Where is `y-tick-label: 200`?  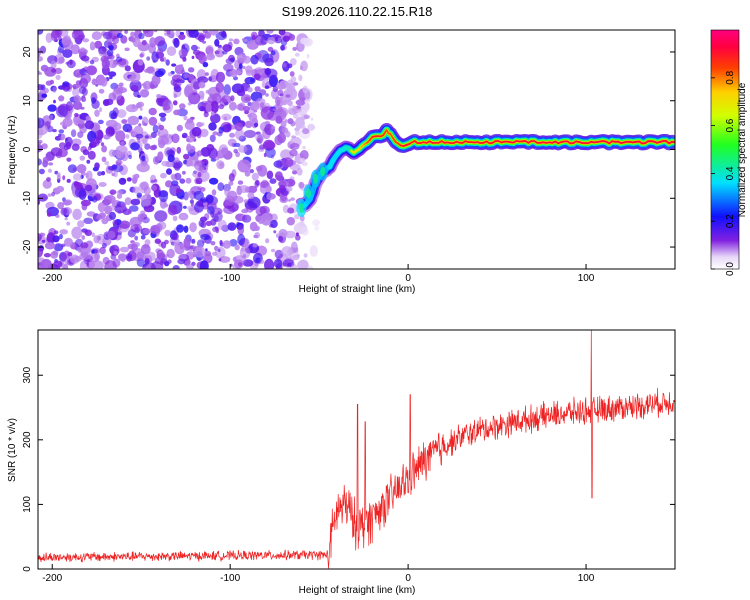 y-tick-label: 200 is located at coordinates (27, 439).